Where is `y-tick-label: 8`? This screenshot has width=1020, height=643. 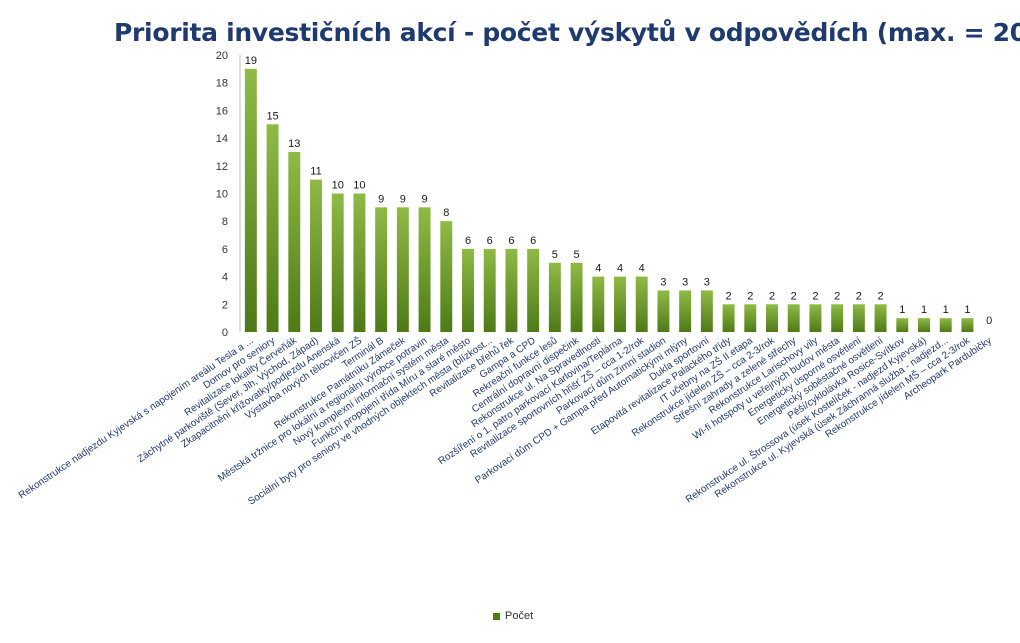
y-tick-label: 8 is located at coordinates (225, 222).